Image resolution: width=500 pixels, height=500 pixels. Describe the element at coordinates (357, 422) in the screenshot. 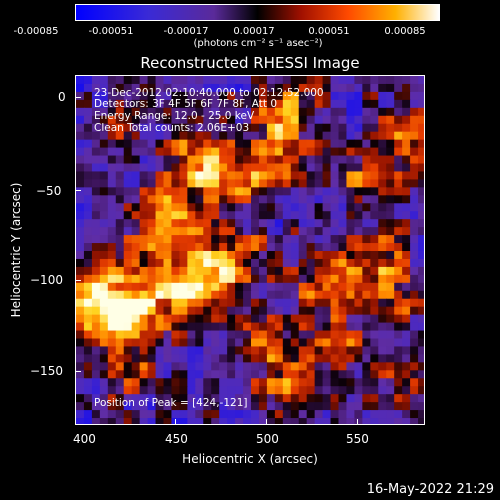

I see `x-tick-mark` at that location.